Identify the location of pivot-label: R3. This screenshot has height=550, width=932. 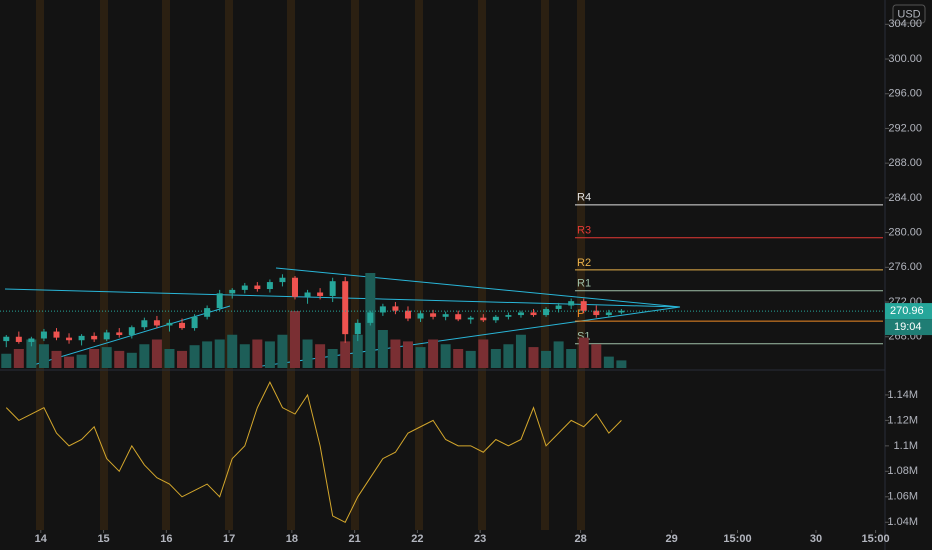
(584, 231).